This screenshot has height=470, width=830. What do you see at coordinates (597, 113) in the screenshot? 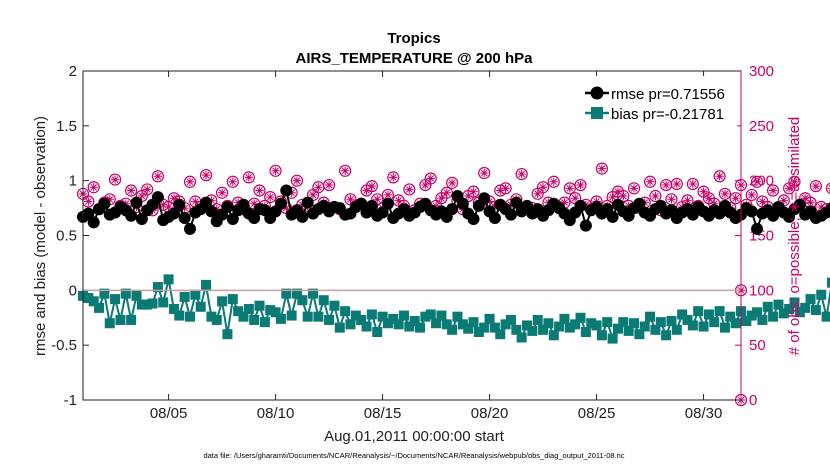
I see `legend-bias-marker` at bounding box center [597, 113].